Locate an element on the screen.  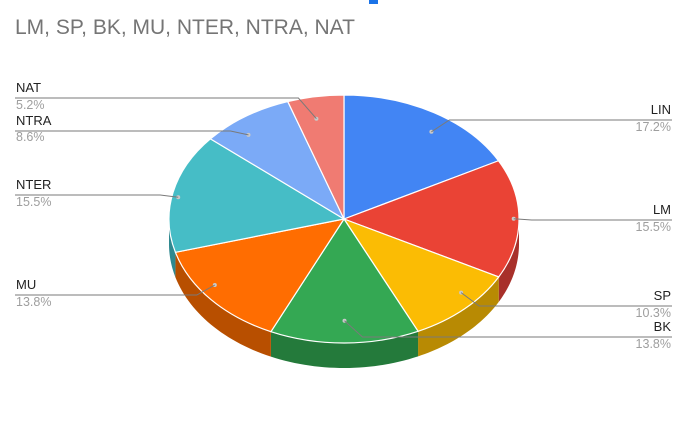
label-name-nat: NAT is located at coordinates (28, 87).